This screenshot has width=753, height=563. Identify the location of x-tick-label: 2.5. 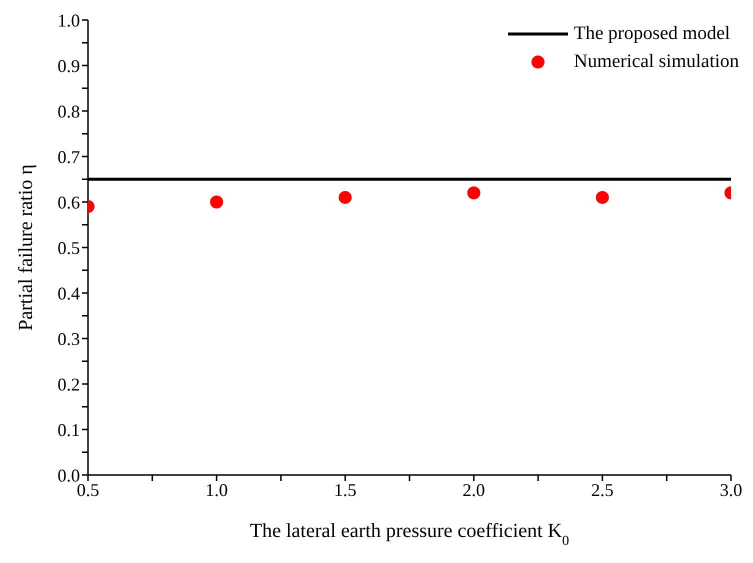
(602, 490).